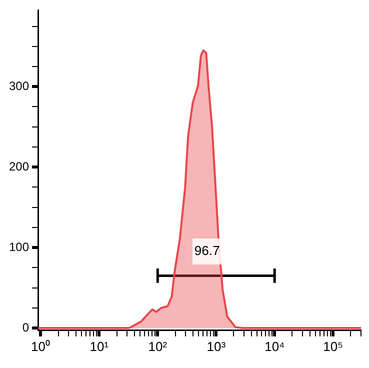 The image size is (369, 368). Describe the element at coordinates (207, 250) in the screenshot. I see `annotation: 96.7` at that location.